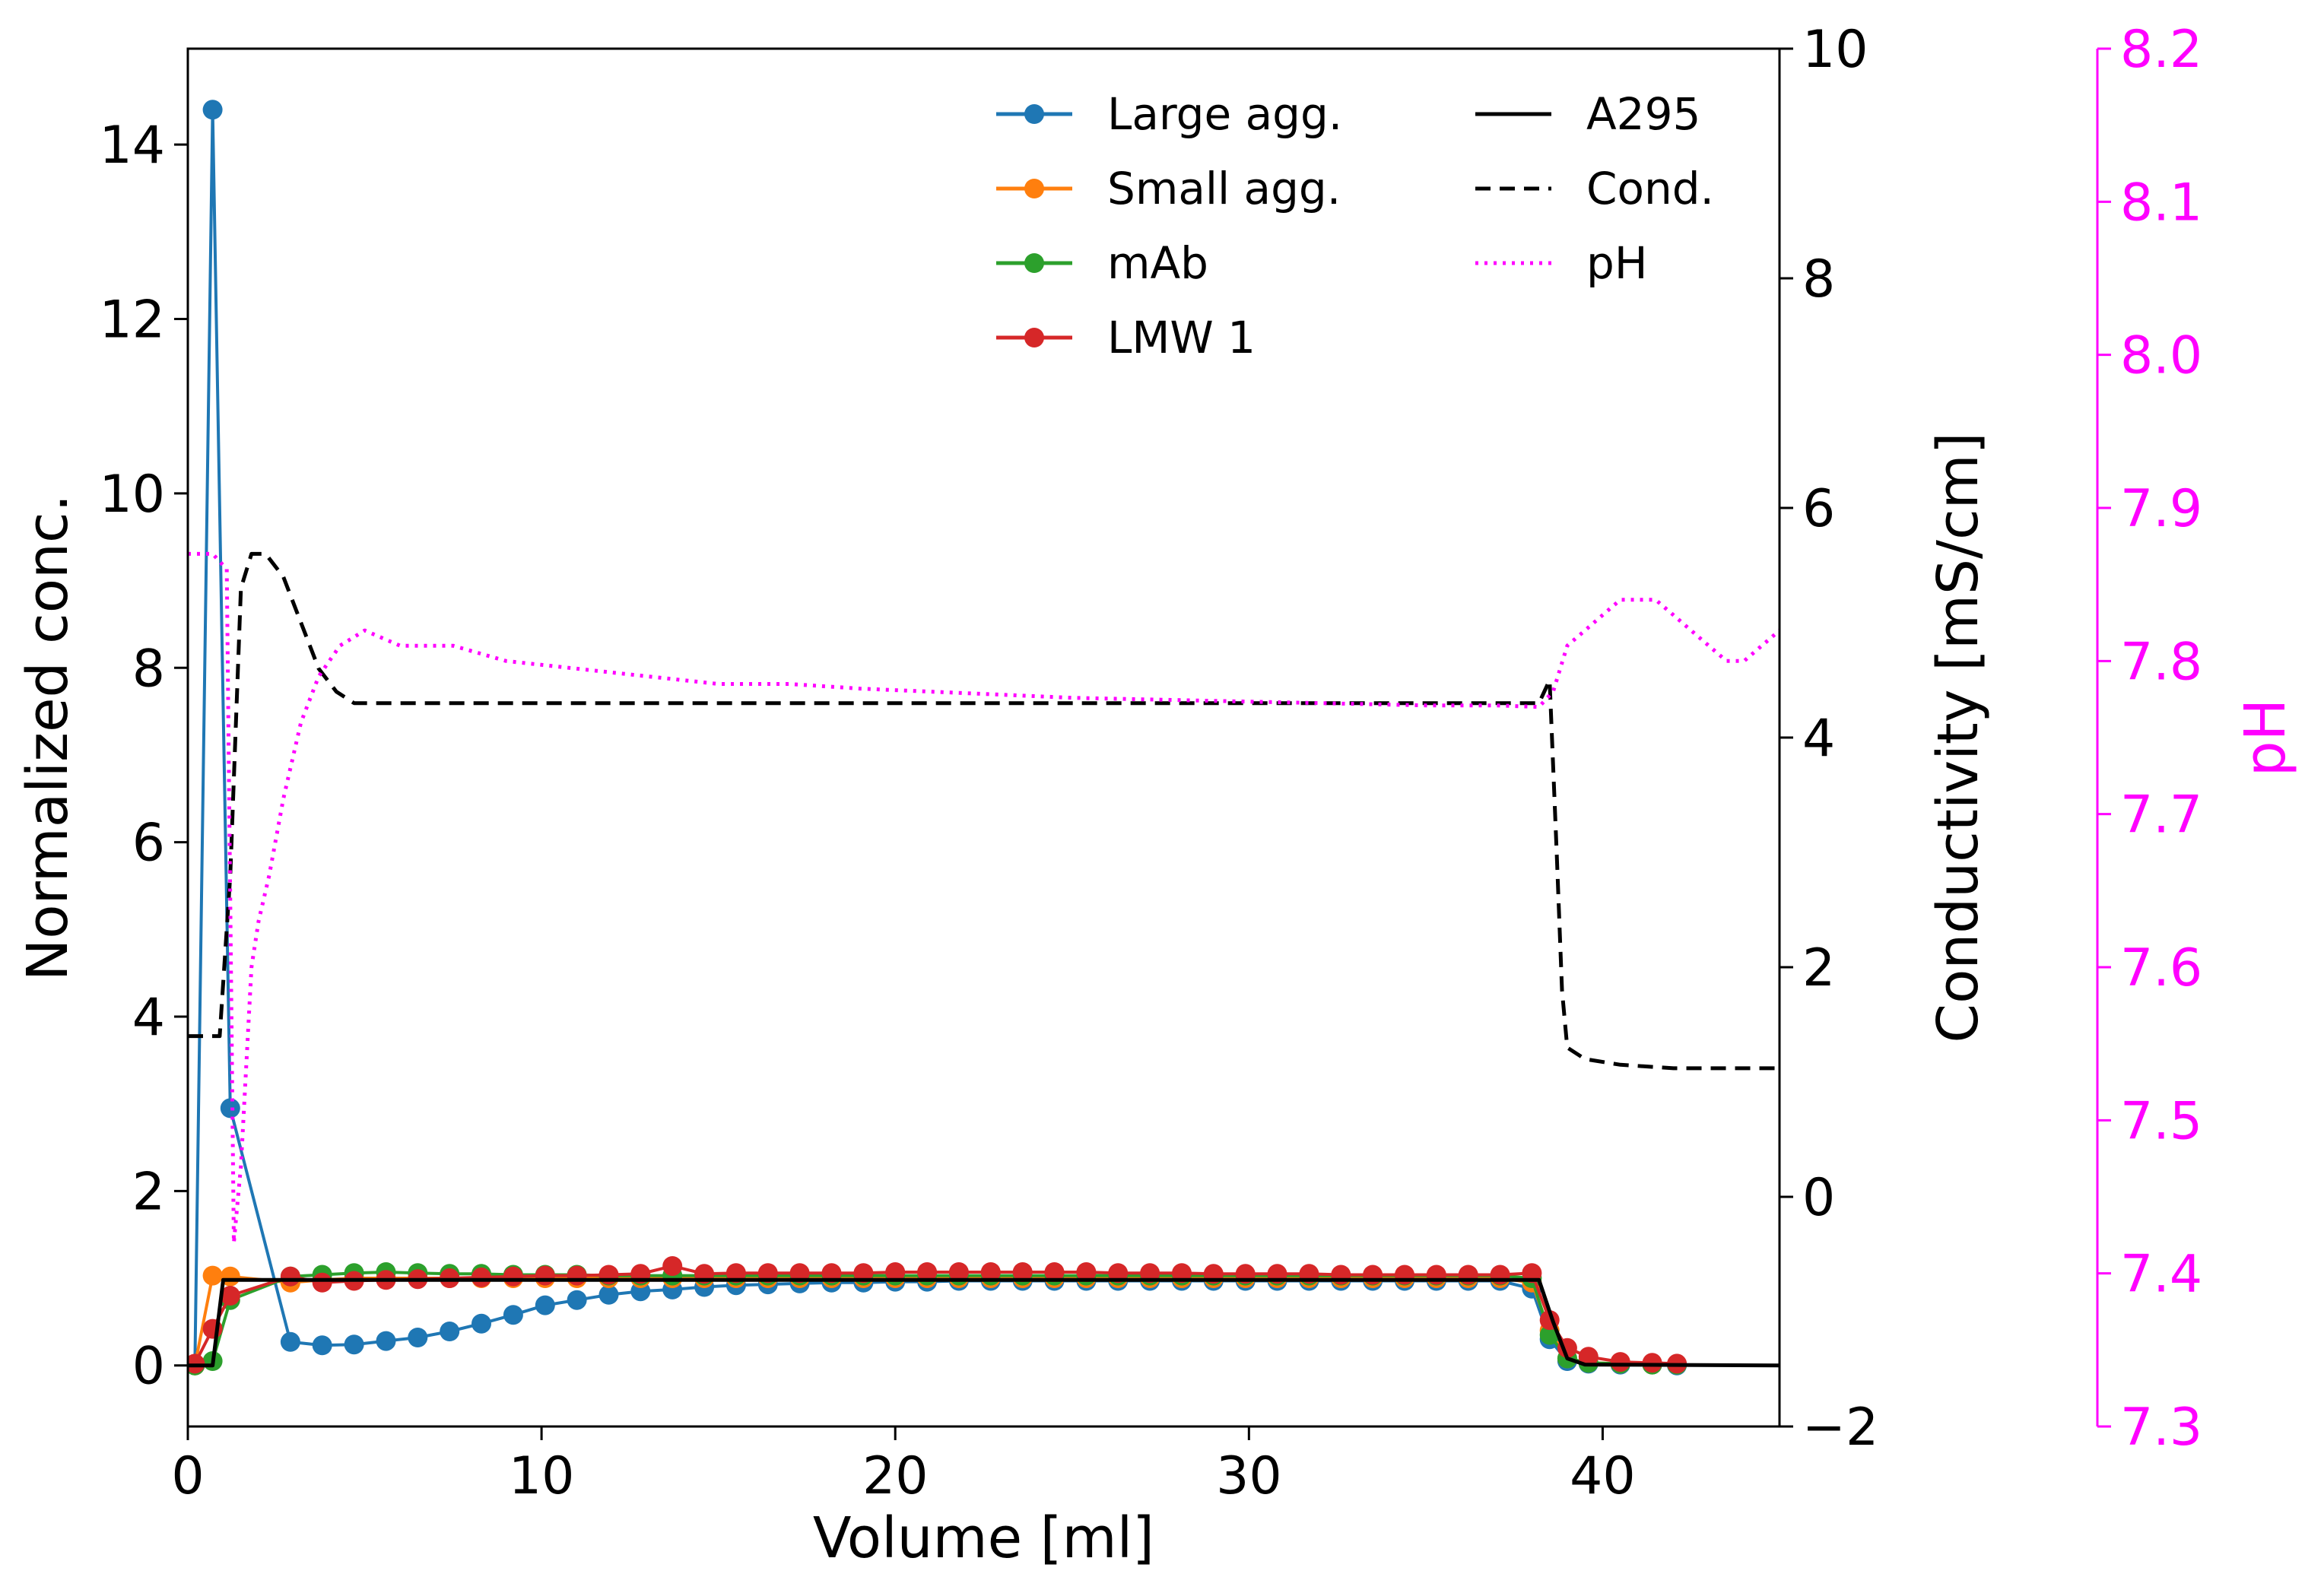 This screenshot has width=2324, height=1593. What do you see at coordinates (2161, 1275) in the screenshot?
I see `ph-tick-label: 7.4` at bounding box center [2161, 1275].